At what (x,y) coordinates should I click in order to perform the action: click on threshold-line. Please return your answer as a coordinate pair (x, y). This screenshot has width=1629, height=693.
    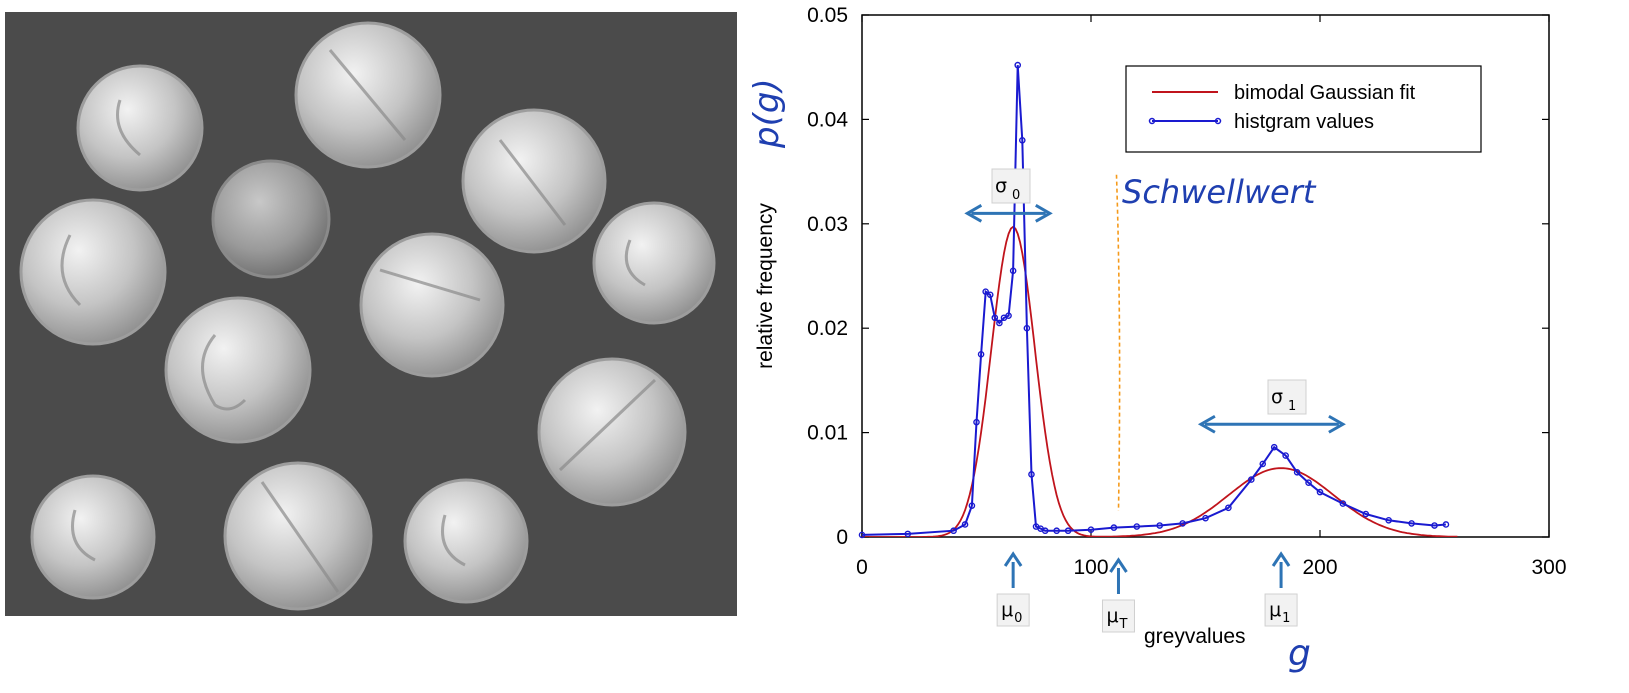
    Looking at the image, I should click on (1118, 342).